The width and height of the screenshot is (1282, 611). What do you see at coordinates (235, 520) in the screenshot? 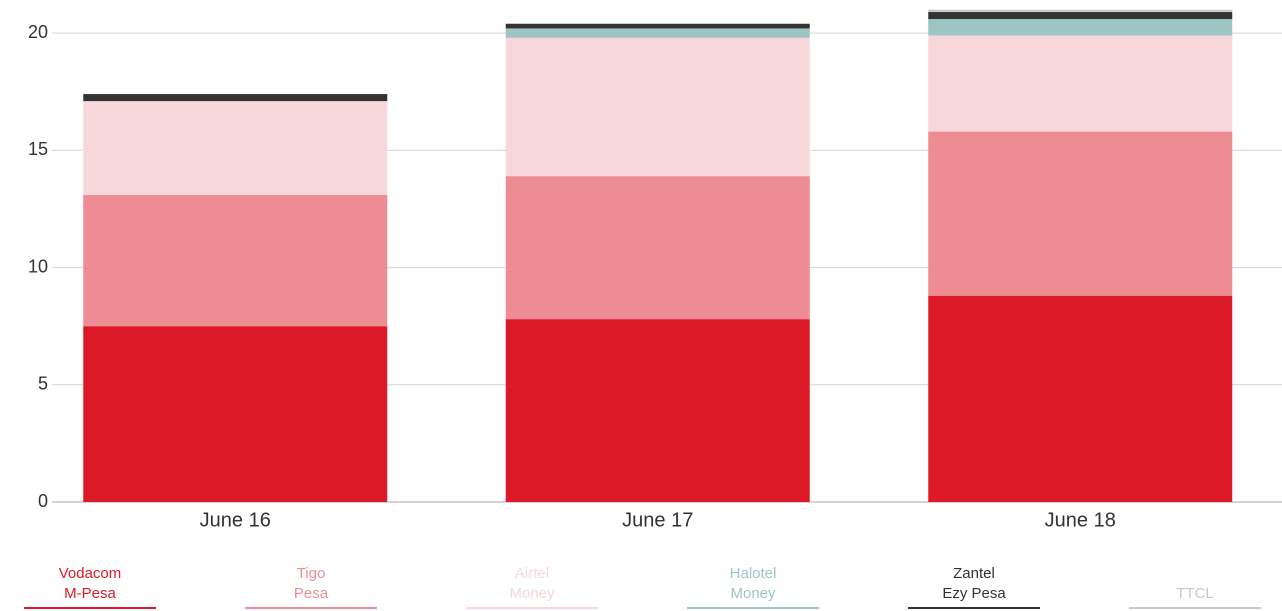
I see `x-tick-label: June 16` at bounding box center [235, 520].